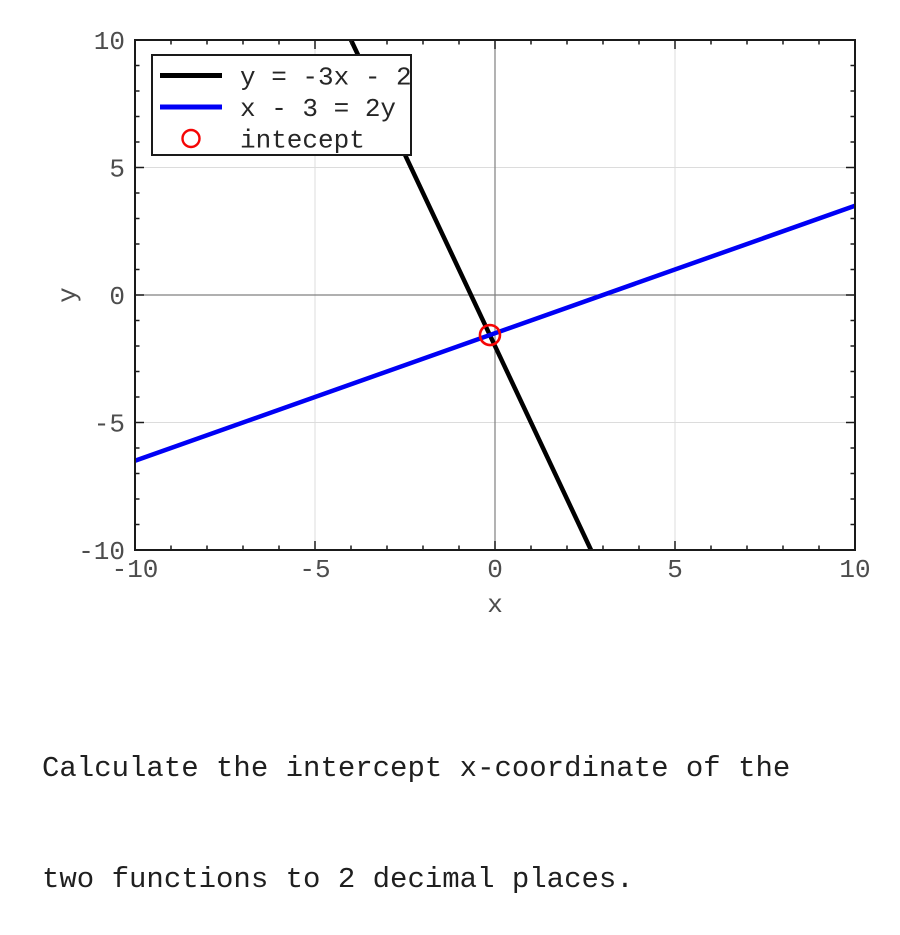 Image resolution: width=900 pixels, height=935 pixels. Describe the element at coordinates (101, 552) in the screenshot. I see `y-tick-label: -10` at that location.